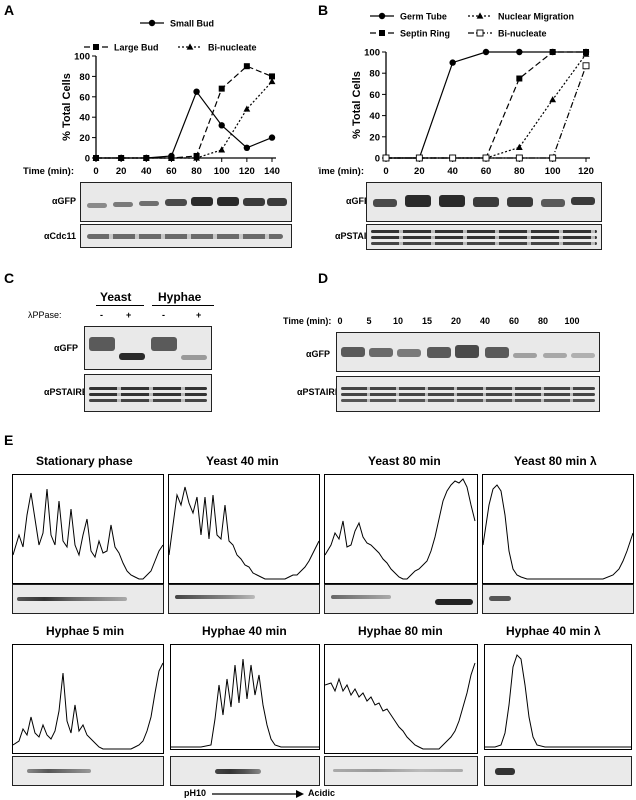 The image size is (636, 800). What do you see at coordinates (536, 17) in the screenshot?
I see `legend-label: Nuclear Migration` at bounding box center [536, 17].